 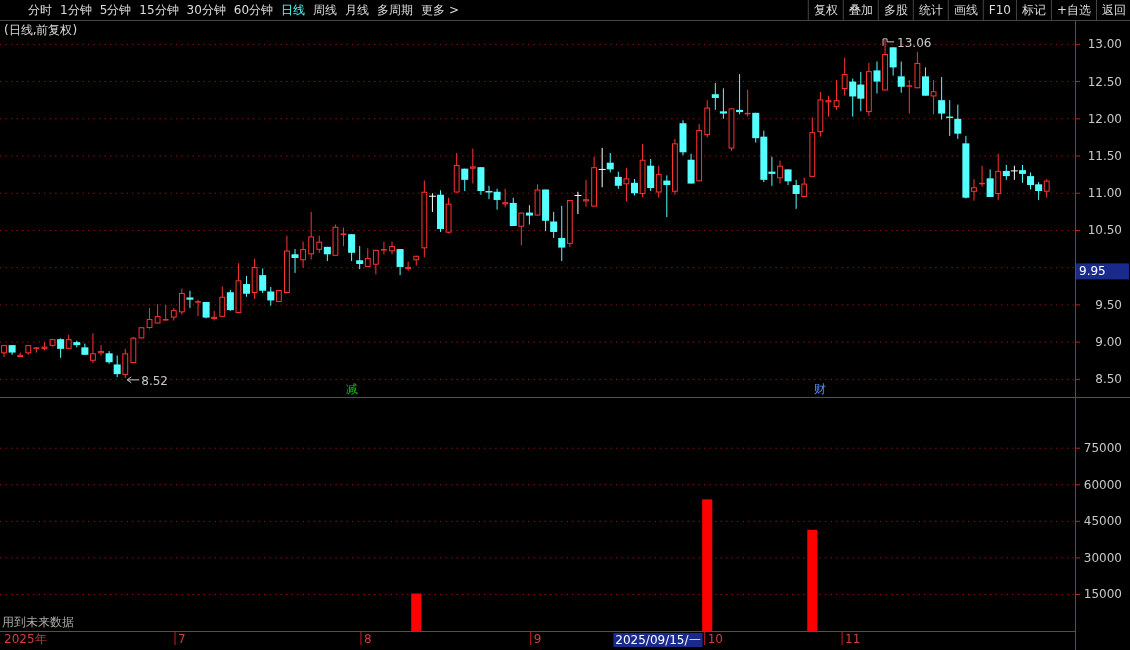 What do you see at coordinates (325, 10) in the screenshot?
I see `text: 周线` at bounding box center [325, 10].